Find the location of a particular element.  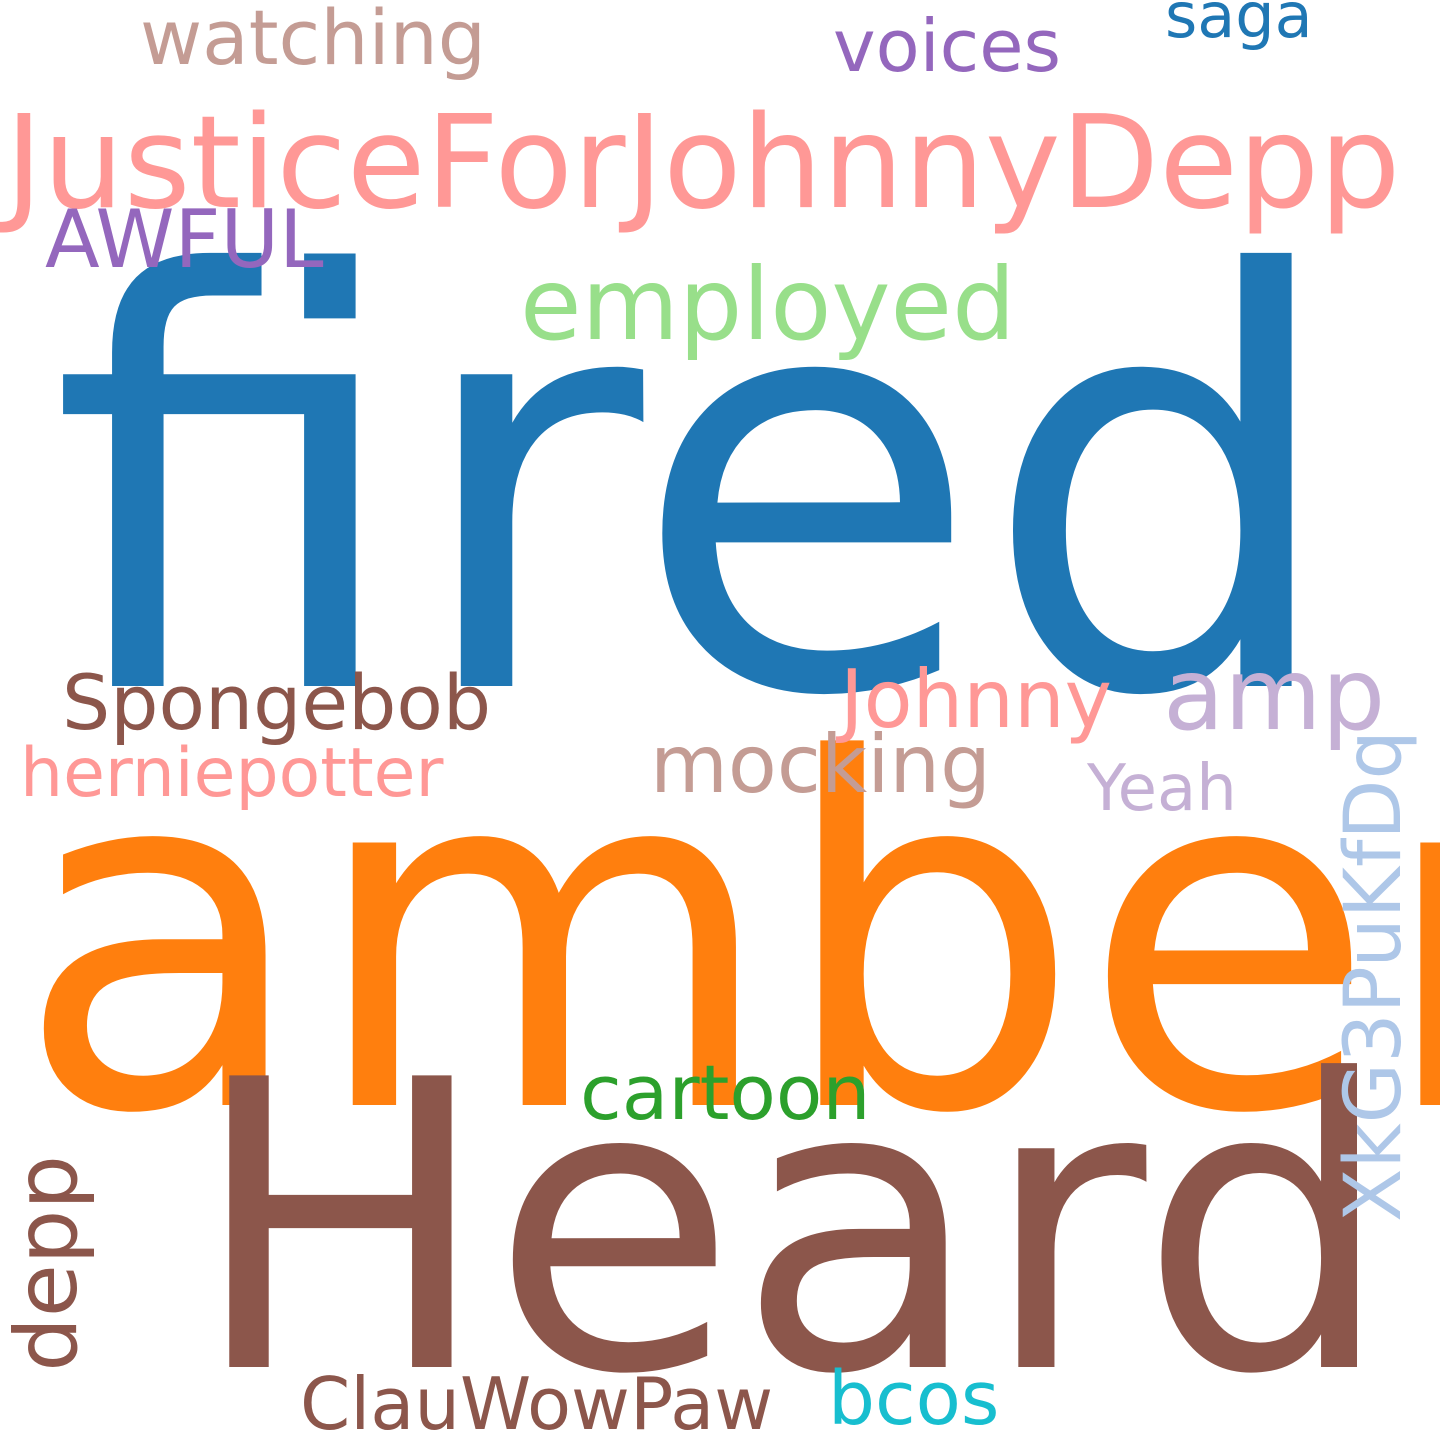

word-awful: AWFUL is located at coordinates (184, 239).